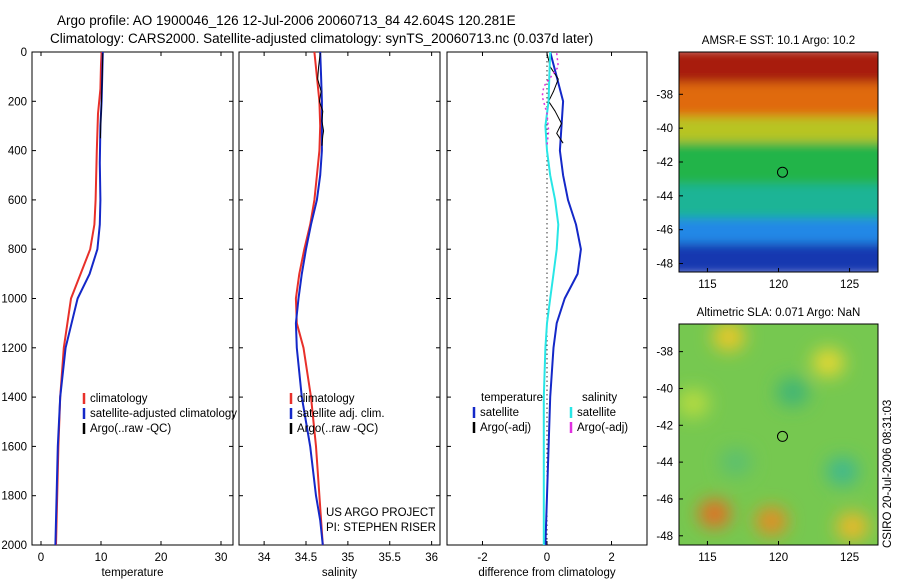 The height and width of the screenshot is (580, 900). What do you see at coordinates (431, 558) in the screenshot?
I see `x-tick-label: 36` at bounding box center [431, 558].